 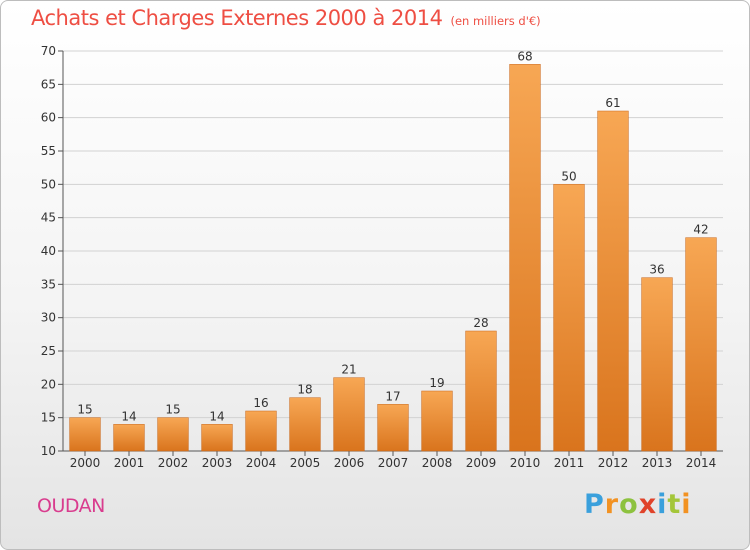 I want to click on x-tick-label: 2014, so click(x=701, y=463).